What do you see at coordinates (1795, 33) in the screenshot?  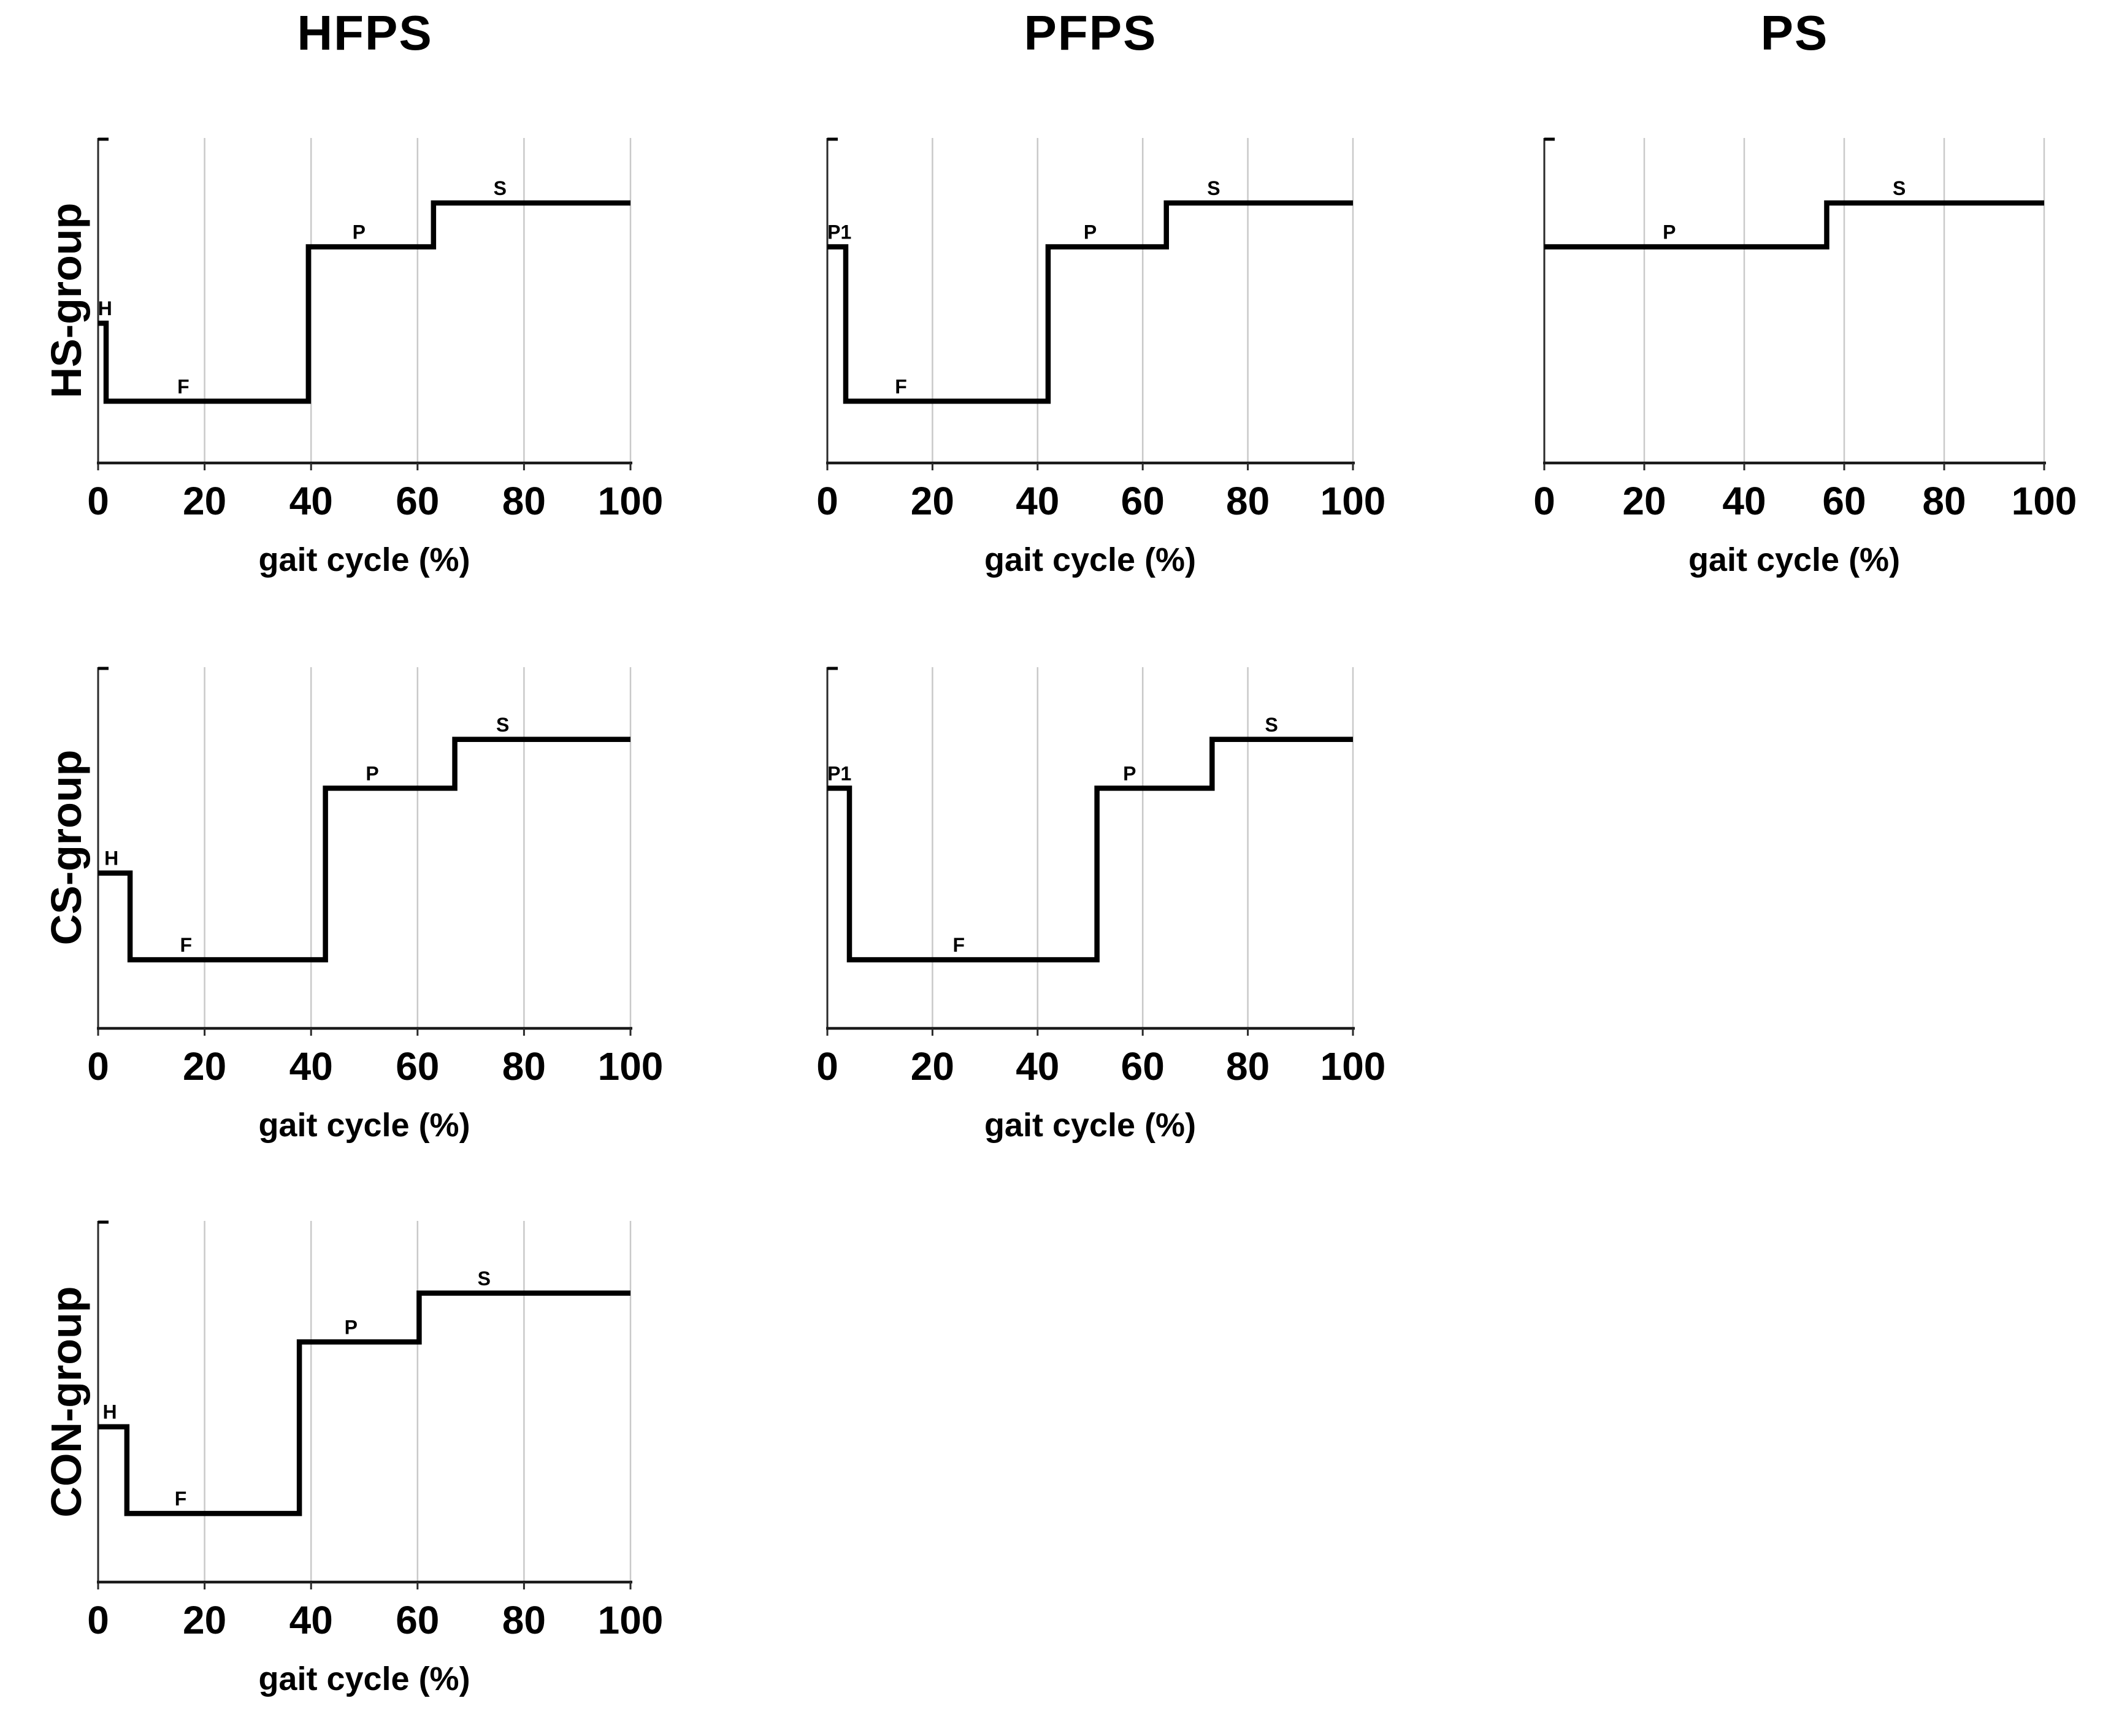 I see `column-title-ps: PS` at bounding box center [1795, 33].